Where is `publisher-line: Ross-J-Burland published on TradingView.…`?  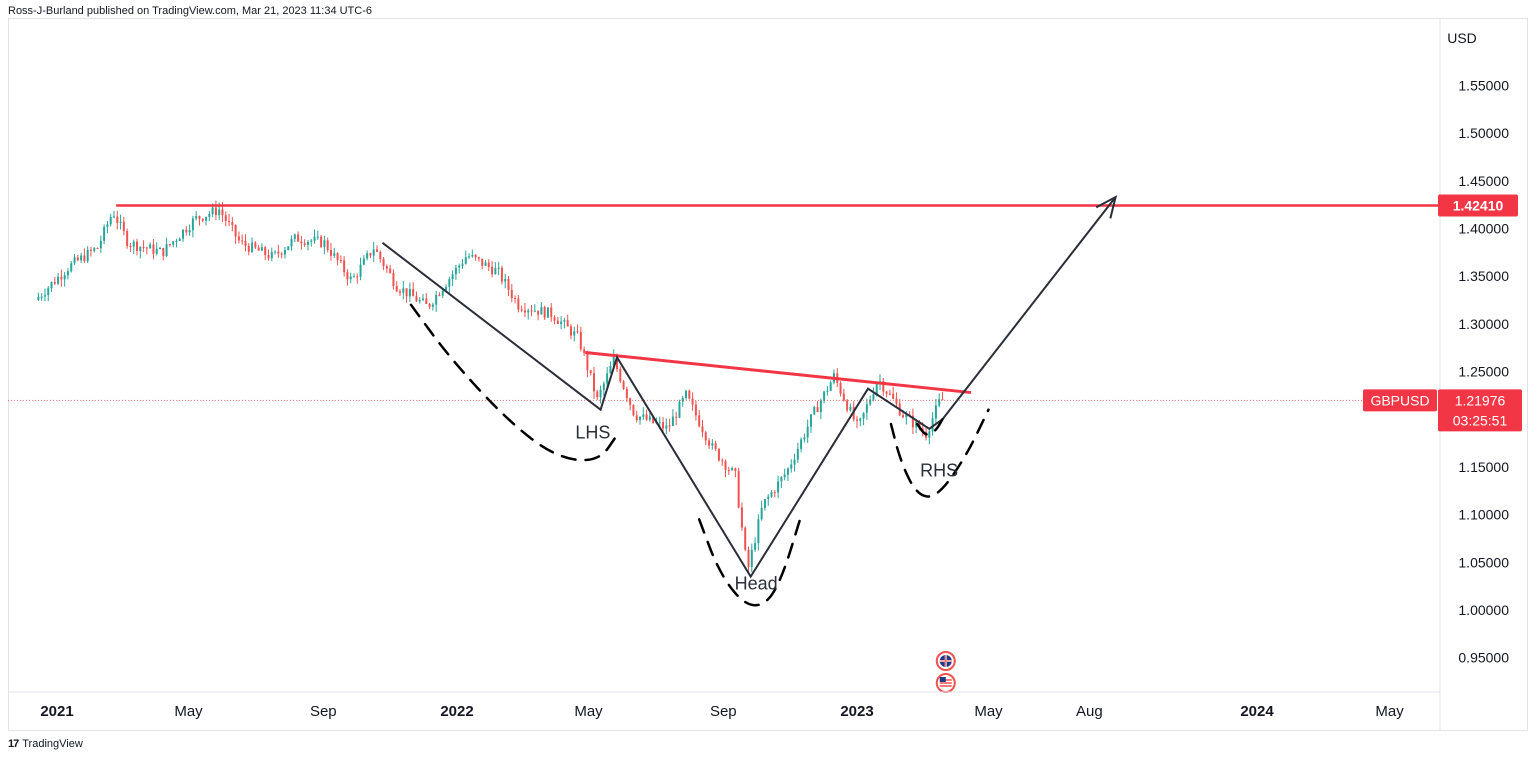
publisher-line: Ross-J-Burland published on TradingView.… is located at coordinates (190, 11).